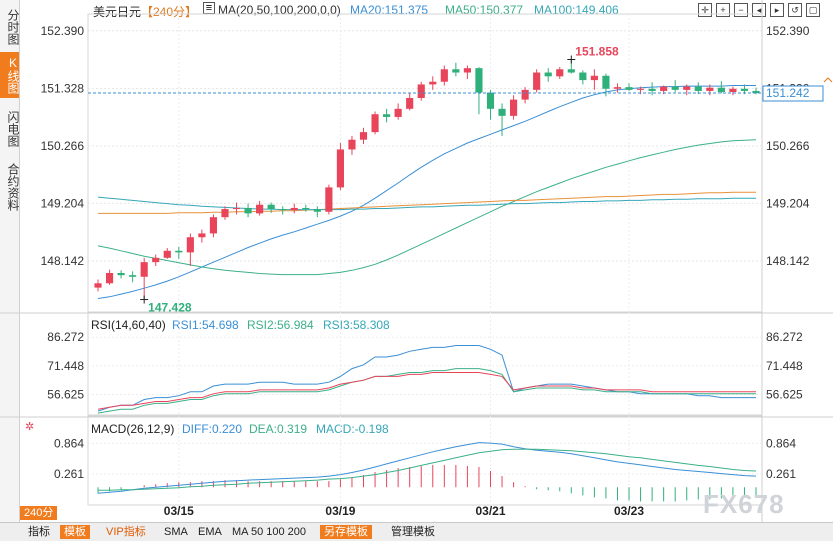  I want to click on rsi-line-rsi3, so click(426, 391).